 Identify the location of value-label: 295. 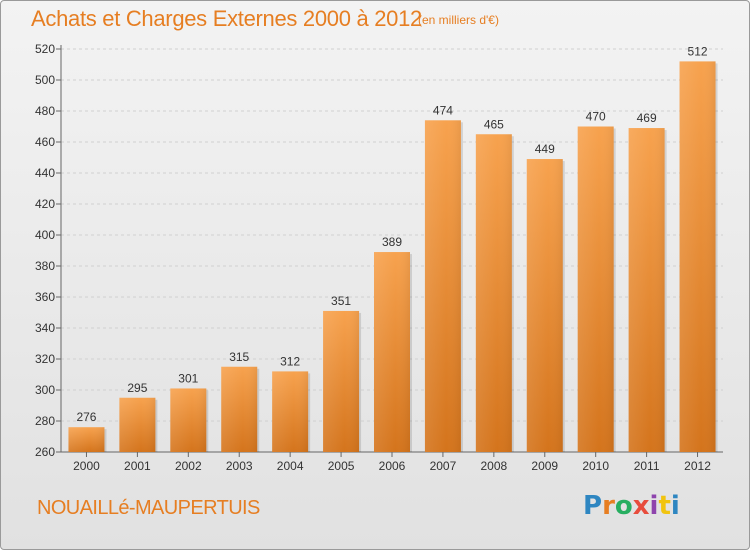
(137, 388).